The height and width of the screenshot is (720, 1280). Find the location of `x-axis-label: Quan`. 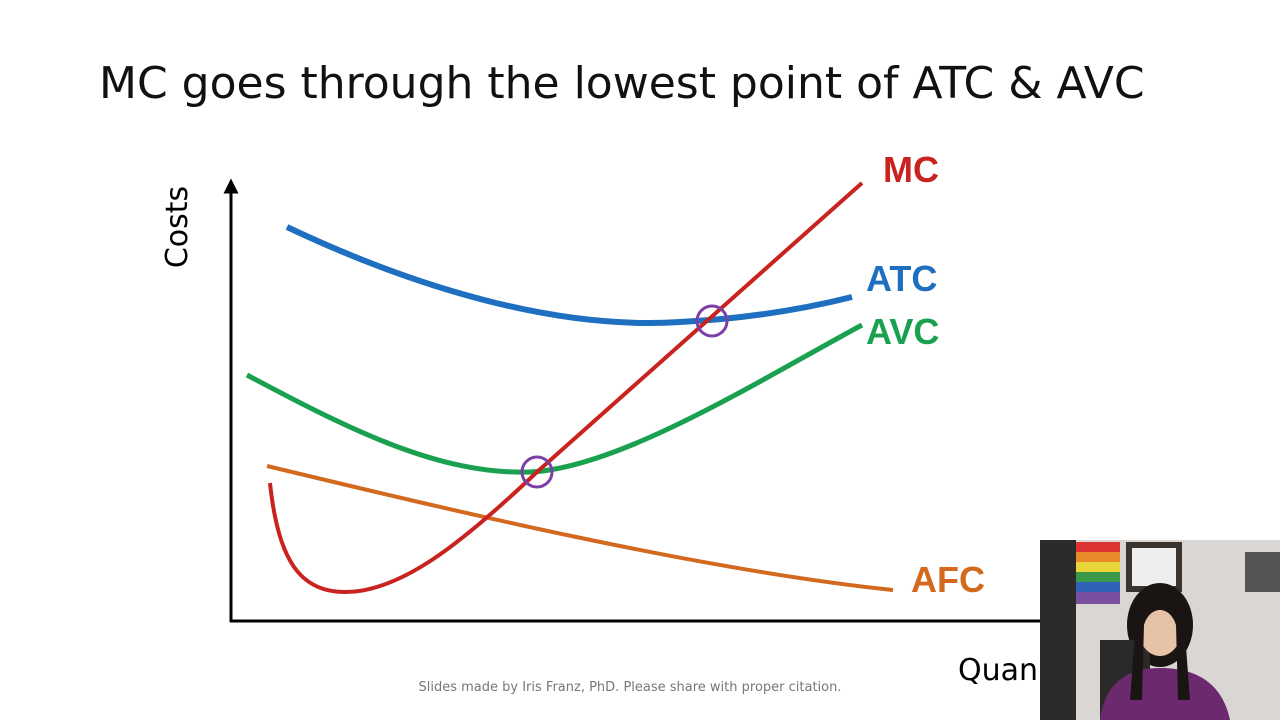

x-axis-label: Quan is located at coordinates (998, 670).